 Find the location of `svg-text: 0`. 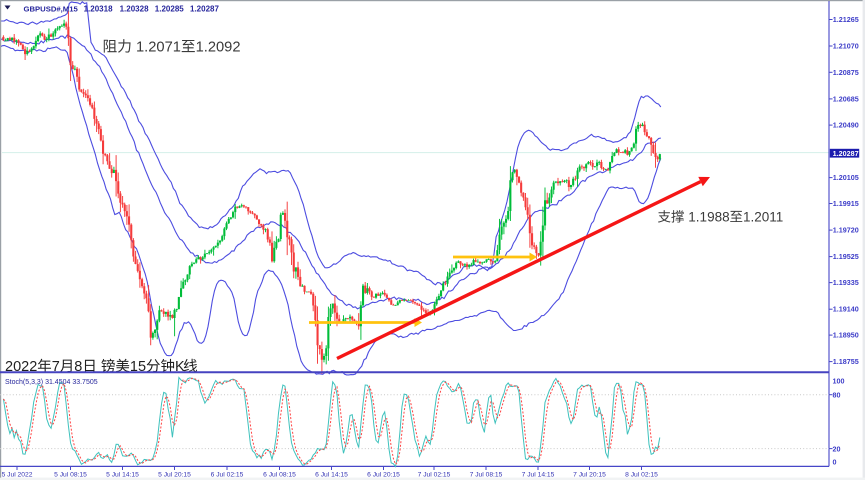

svg-text: 0 is located at coordinates (835, 461).